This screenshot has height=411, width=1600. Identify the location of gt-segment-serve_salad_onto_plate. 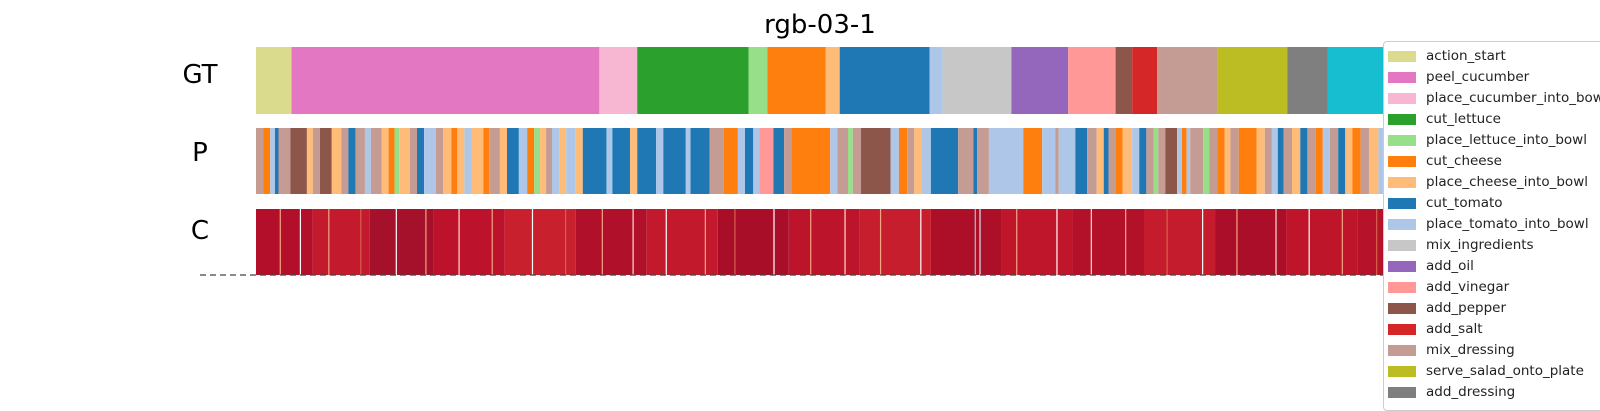
(1252, 80).